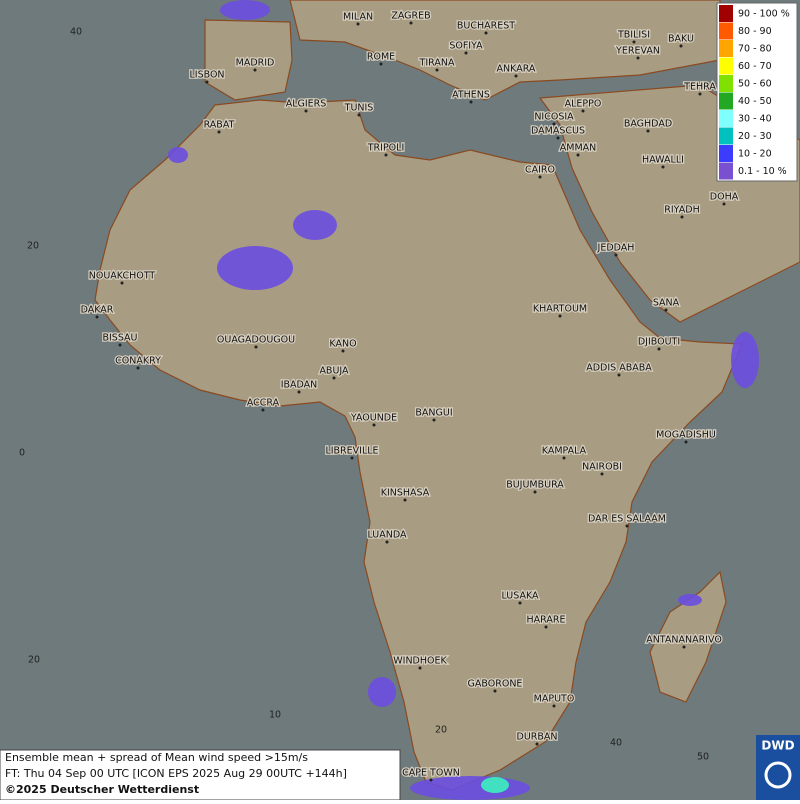 The height and width of the screenshot is (804, 800). Describe the element at coordinates (306, 104) in the screenshot. I see `city-label: ALGIERS` at that location.